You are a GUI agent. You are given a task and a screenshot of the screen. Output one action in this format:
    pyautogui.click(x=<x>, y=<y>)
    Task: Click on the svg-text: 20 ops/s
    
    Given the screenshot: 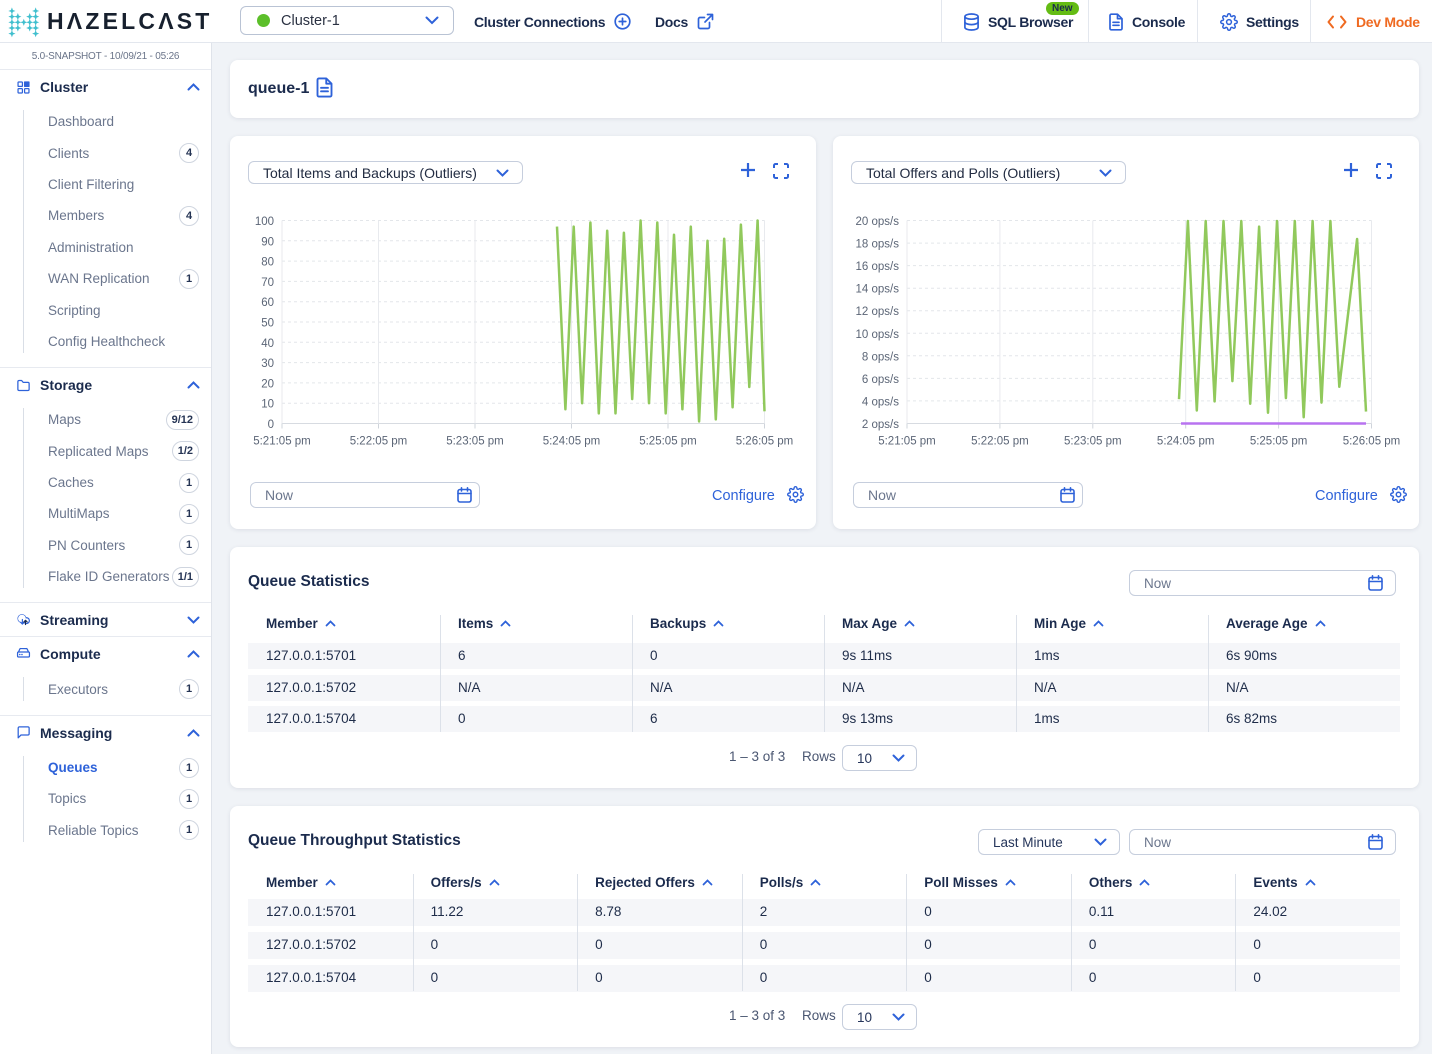 What is the action you would take?
    pyautogui.click(x=878, y=222)
    